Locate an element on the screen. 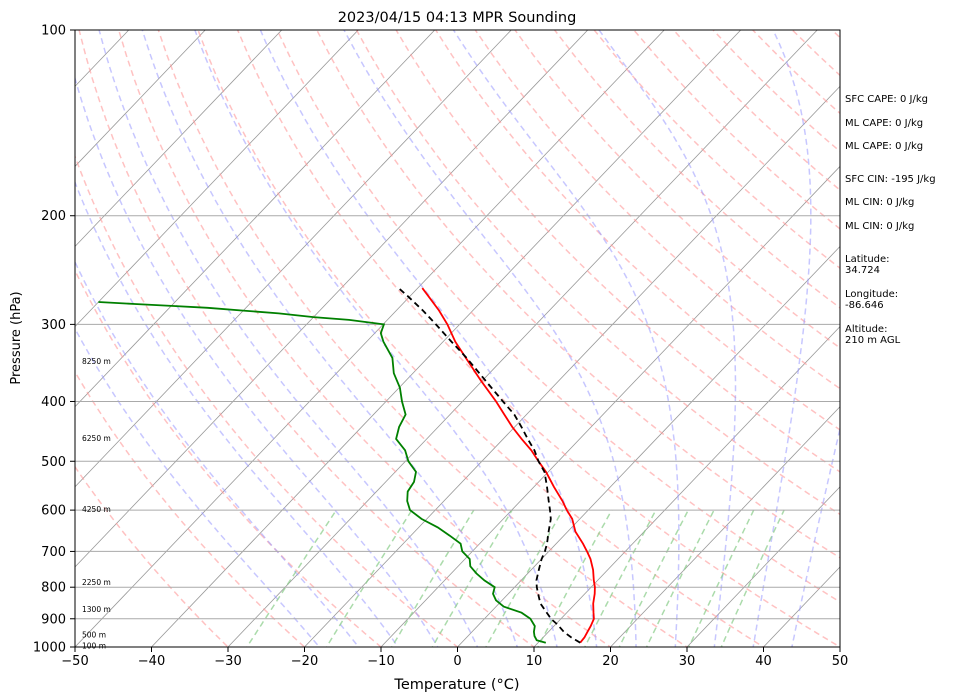 The height and width of the screenshot is (700, 955). temperature-trace is located at coordinates (508, 465).